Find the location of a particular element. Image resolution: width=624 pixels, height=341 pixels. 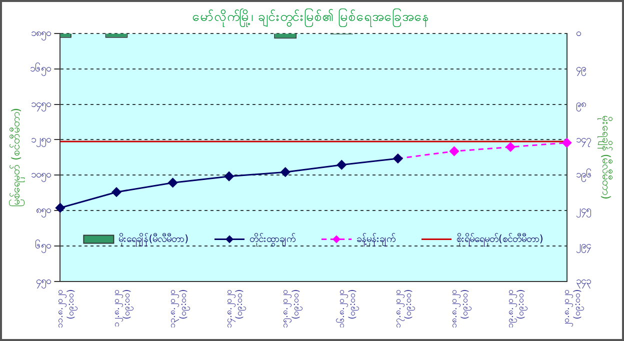

y2-tick-label: ၉၈ is located at coordinates (581, 105).